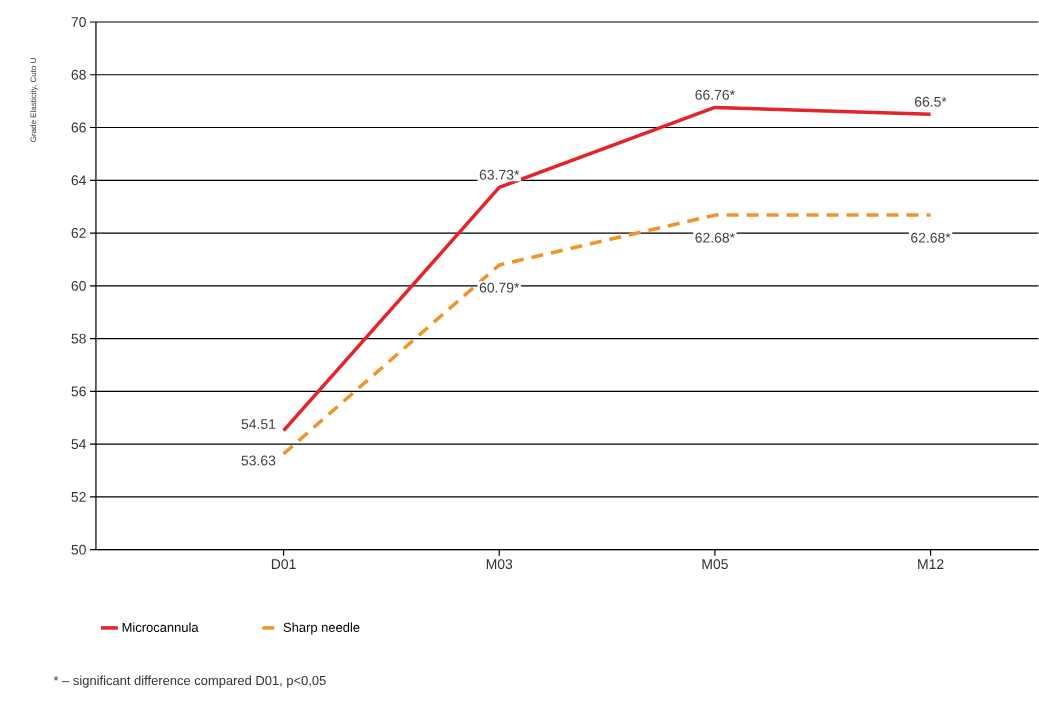 This screenshot has width=1039, height=704. I want to click on data-label: 63.73*, so click(499, 175).